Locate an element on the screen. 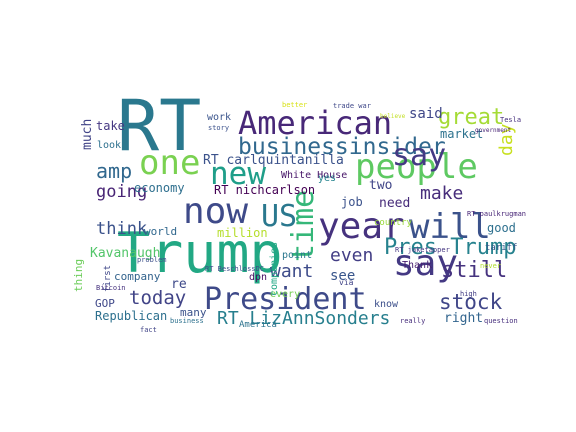  word: Republican is located at coordinates (131, 316).